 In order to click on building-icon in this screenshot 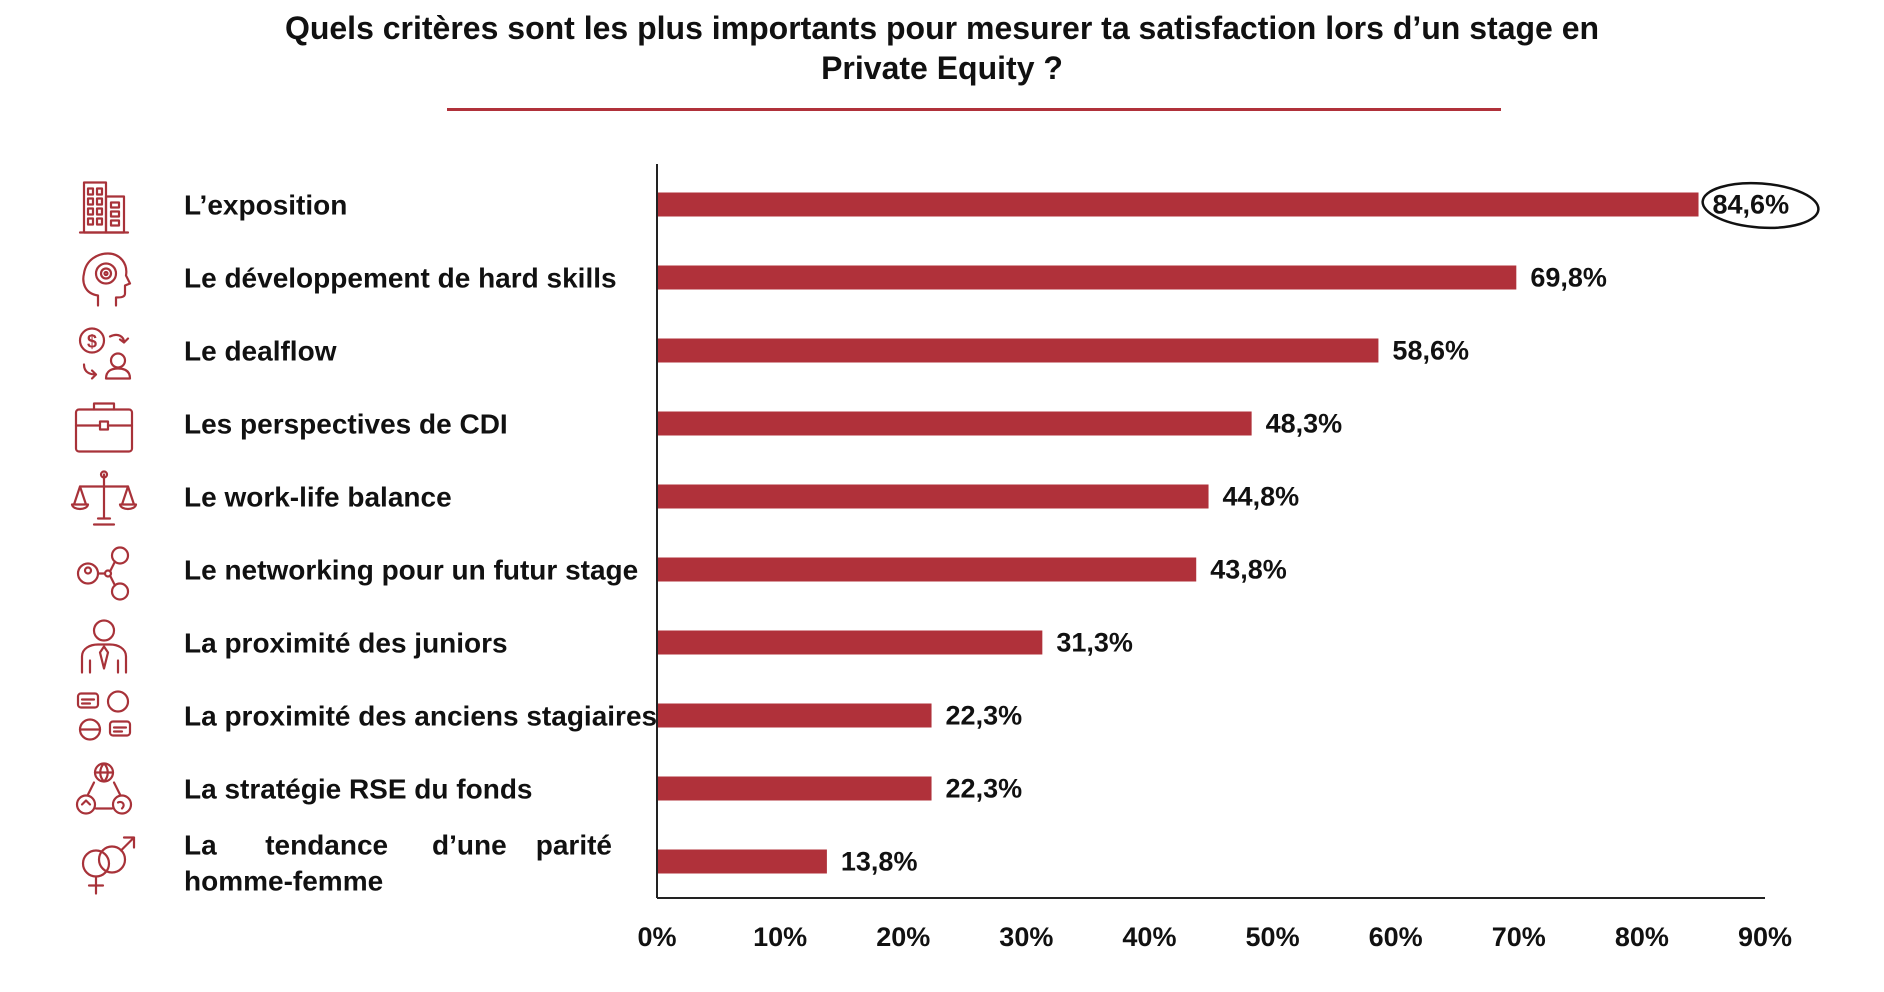, I will do `click(104, 207)`.